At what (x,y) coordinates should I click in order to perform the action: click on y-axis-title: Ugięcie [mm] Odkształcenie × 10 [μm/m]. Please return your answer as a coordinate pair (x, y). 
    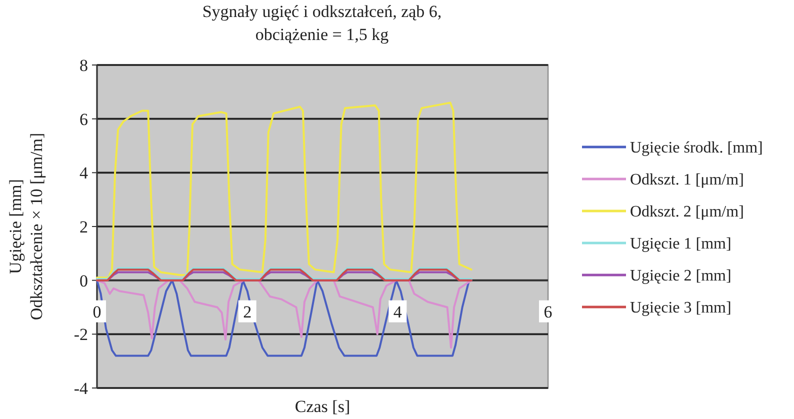
    Looking at the image, I should click on (26, 226).